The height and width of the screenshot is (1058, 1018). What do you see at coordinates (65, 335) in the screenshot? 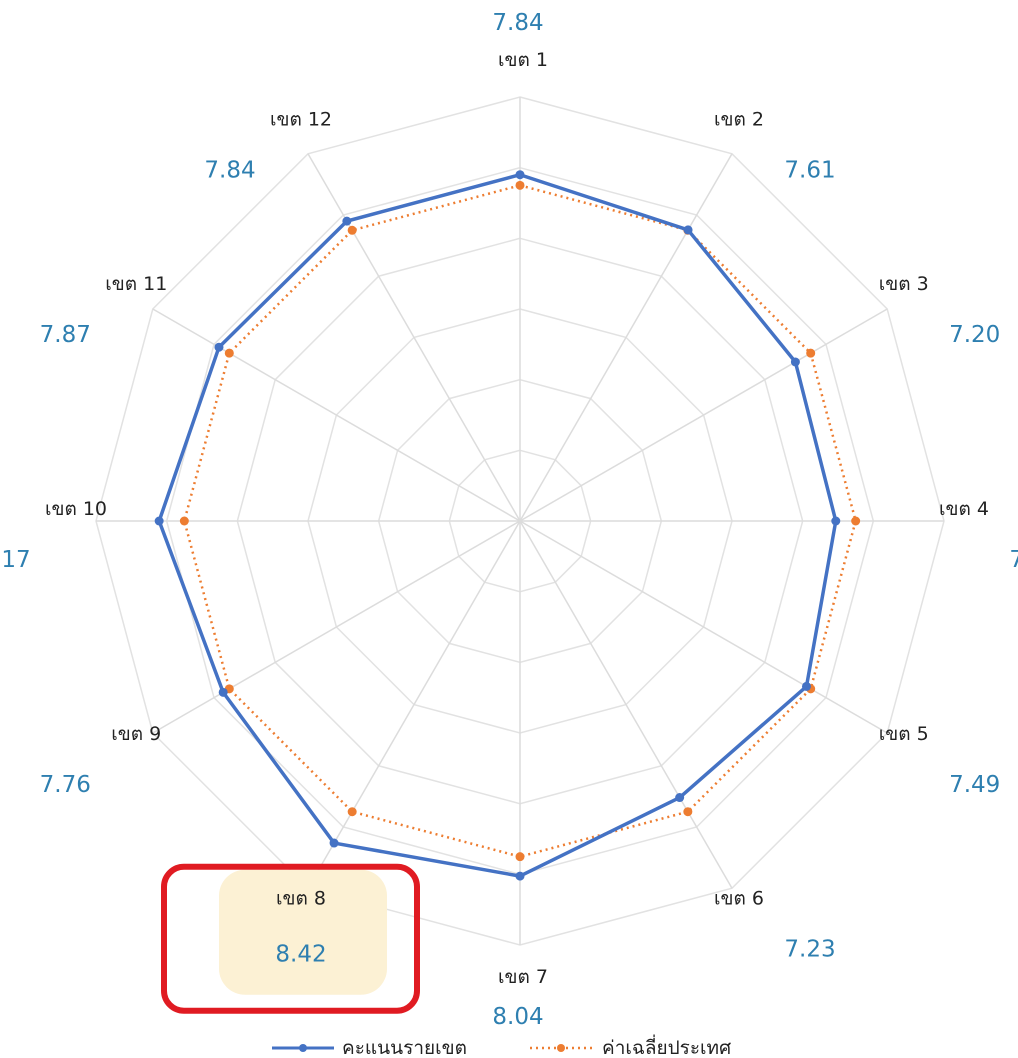
I see `value-label: 7.87` at bounding box center [65, 335].